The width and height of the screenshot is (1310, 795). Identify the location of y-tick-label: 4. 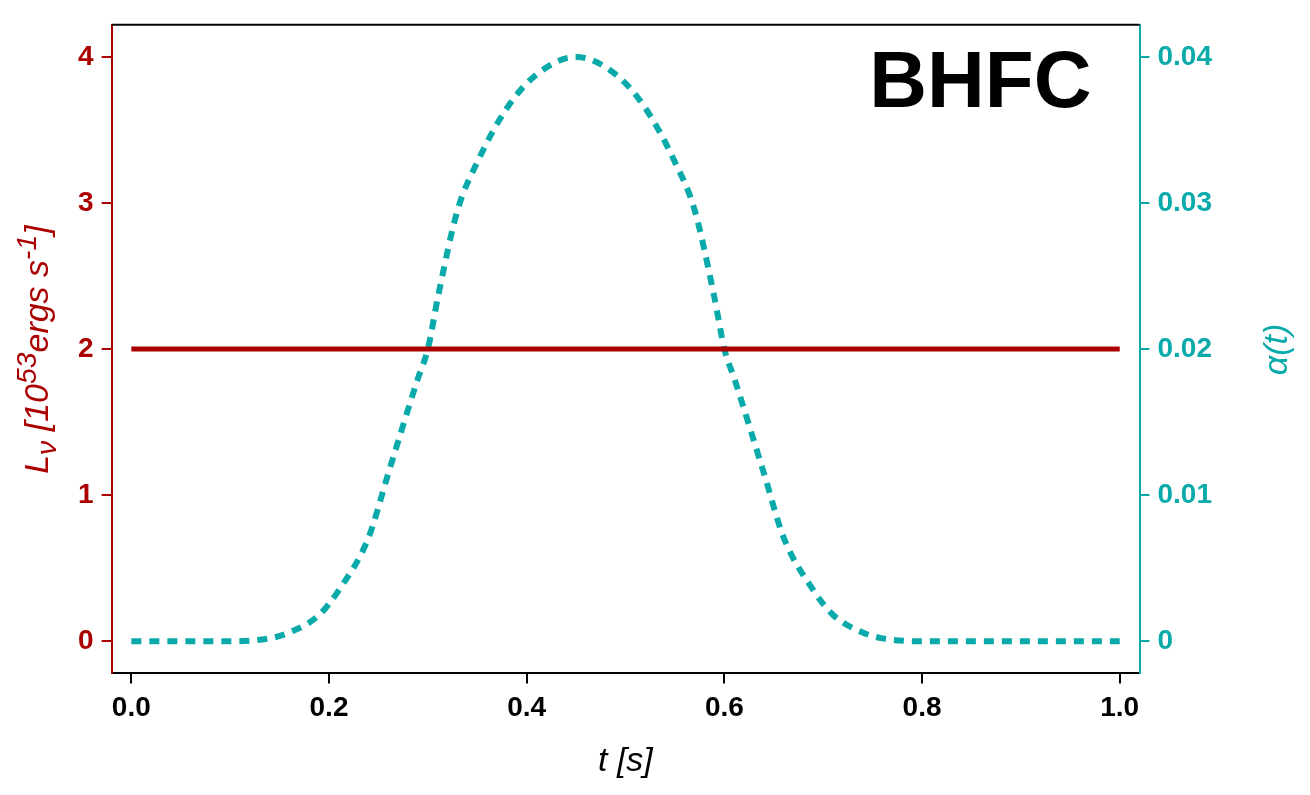
(85, 55).